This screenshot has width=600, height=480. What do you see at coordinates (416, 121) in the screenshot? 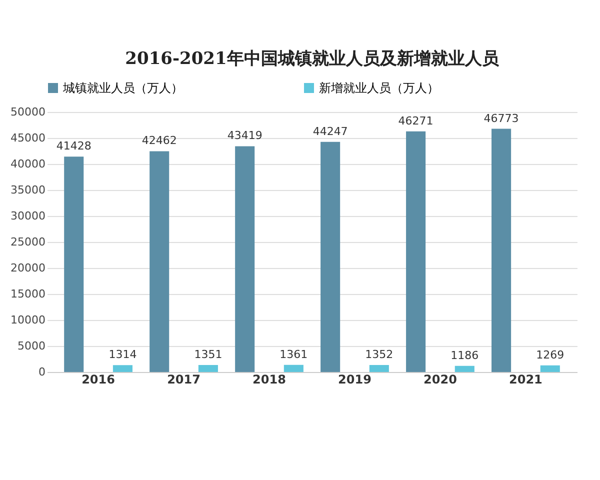
I see `data-label: 46271` at bounding box center [416, 121].